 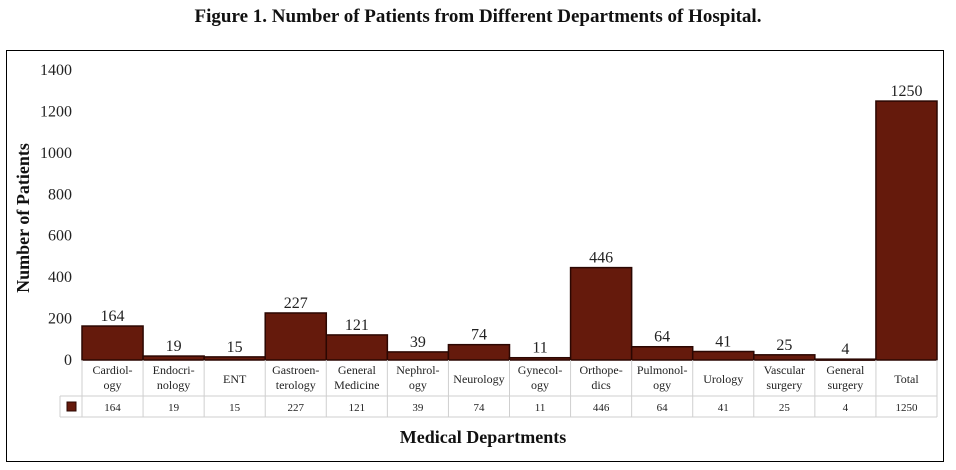 I want to click on y-tick-label: 1200, so click(x=56, y=111).